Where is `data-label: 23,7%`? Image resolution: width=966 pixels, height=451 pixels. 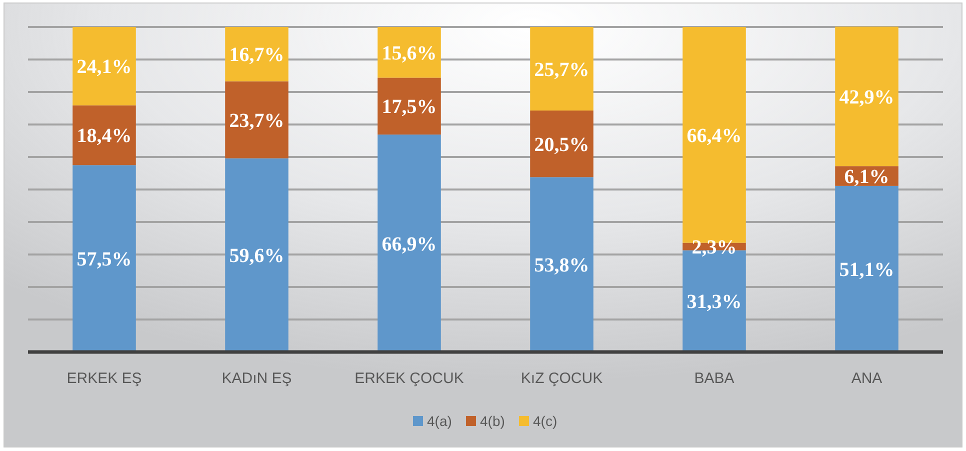
data-label: 23,7% is located at coordinates (256, 121).